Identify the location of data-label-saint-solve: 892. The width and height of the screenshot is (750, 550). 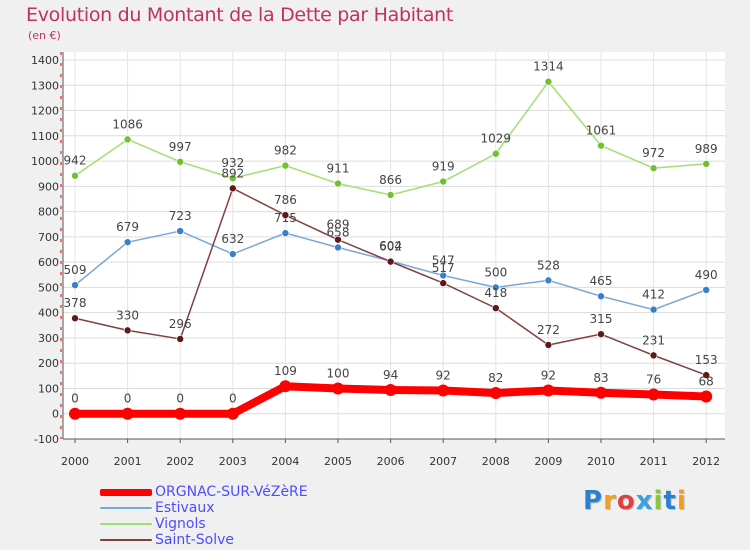
(232, 173).